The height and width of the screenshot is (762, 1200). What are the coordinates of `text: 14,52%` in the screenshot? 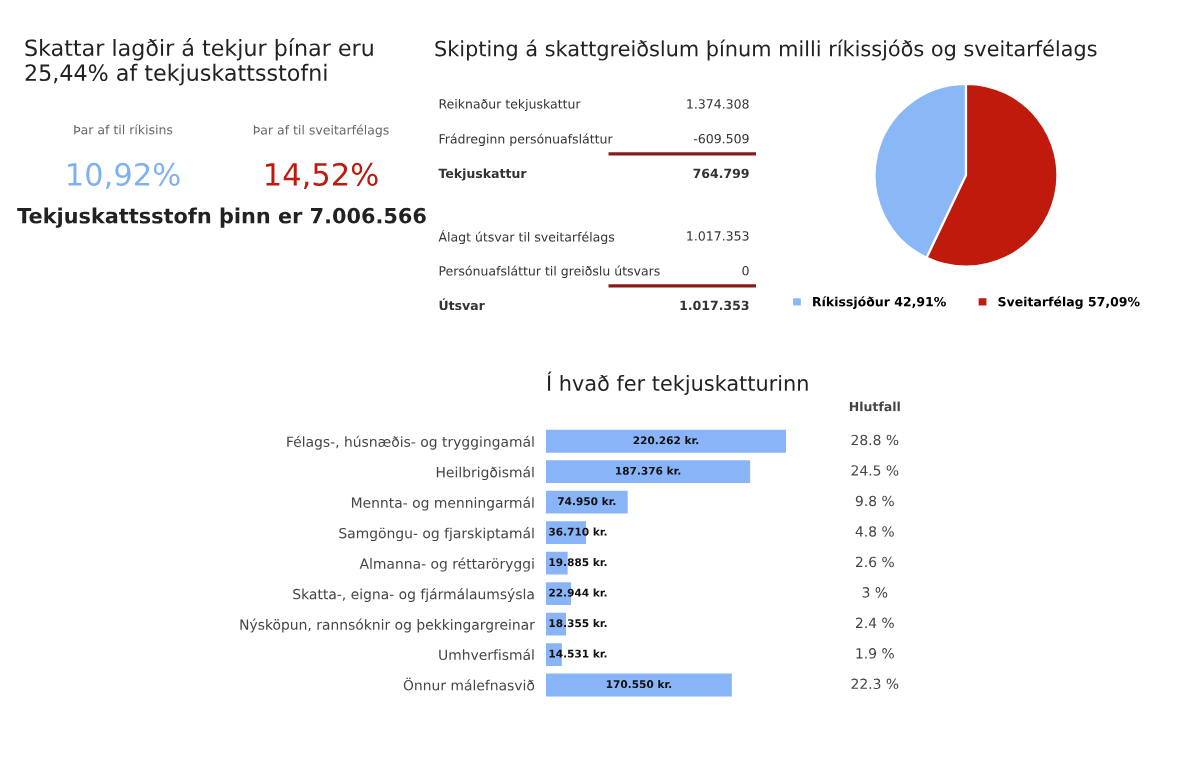 It's located at (322, 176).